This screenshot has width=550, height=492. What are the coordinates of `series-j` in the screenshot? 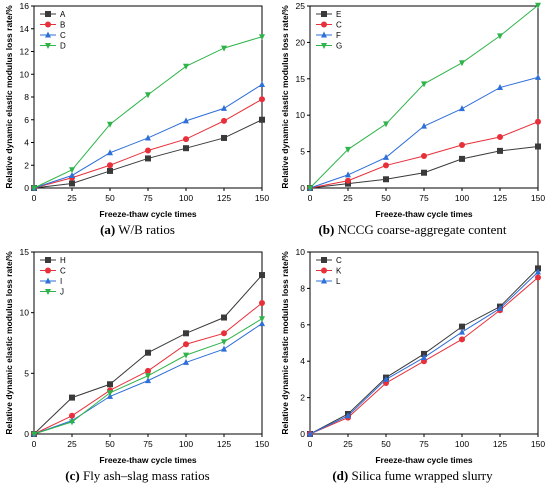 It's located at (148, 377).